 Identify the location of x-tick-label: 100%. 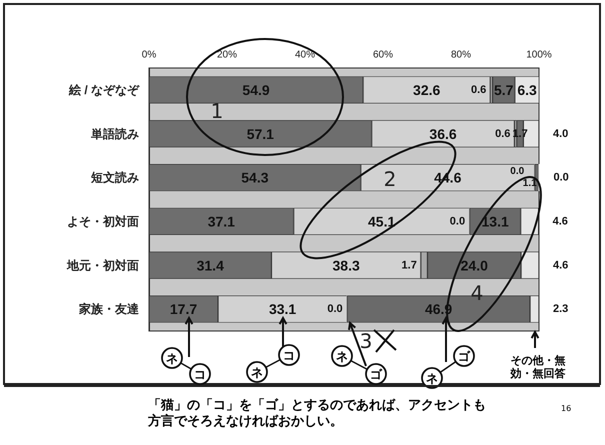
(539, 55).